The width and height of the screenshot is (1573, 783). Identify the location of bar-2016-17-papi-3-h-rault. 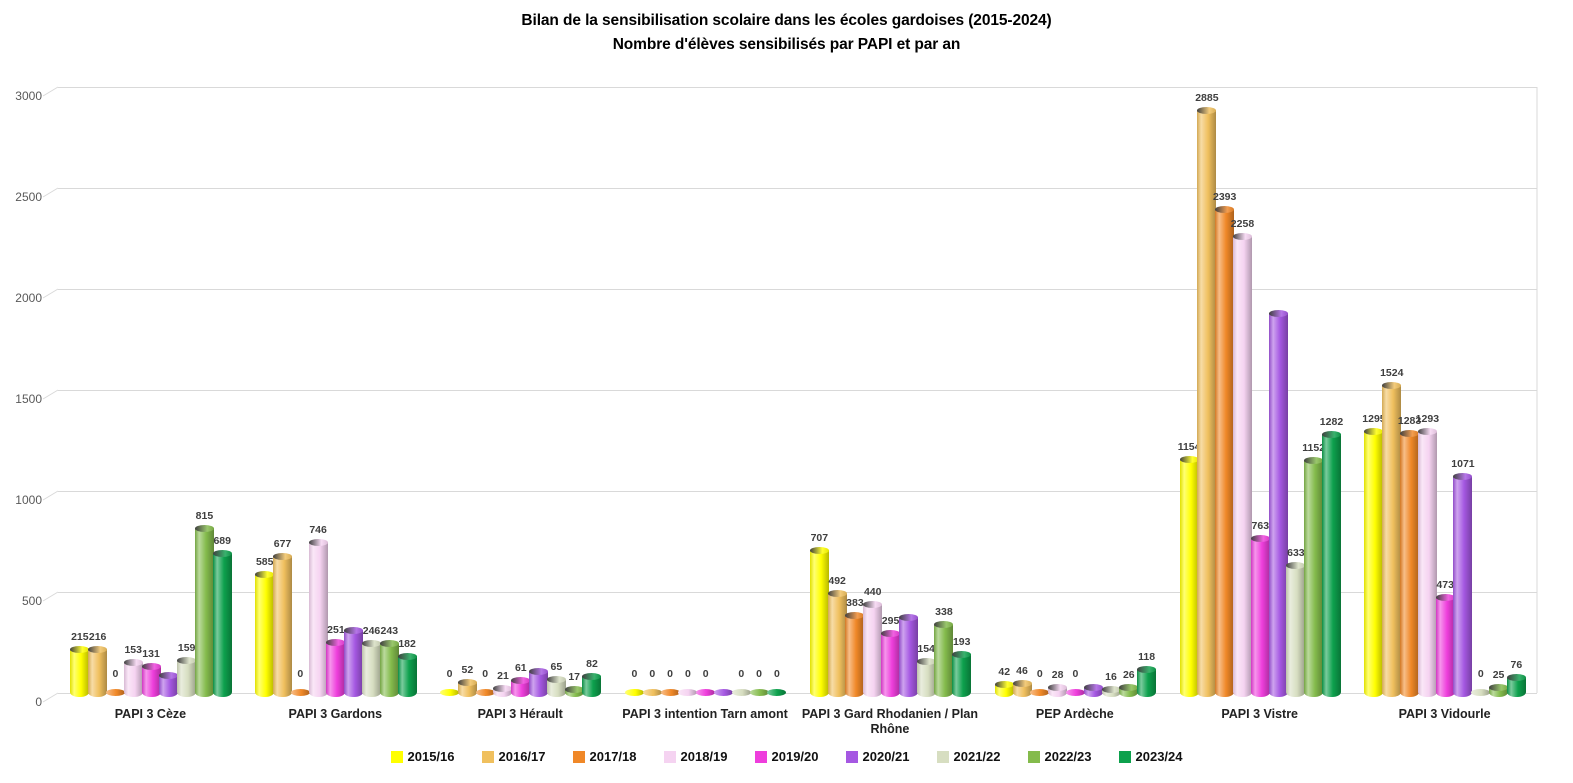
(467, 689).